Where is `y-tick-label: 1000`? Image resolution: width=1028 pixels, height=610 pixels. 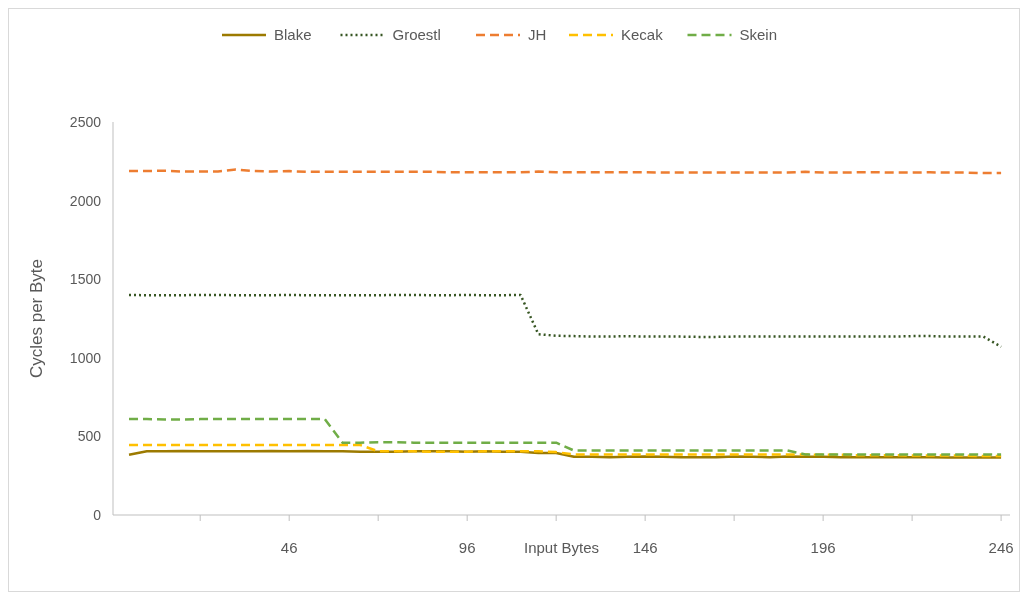
y-tick-label: 1000 is located at coordinates (85, 357).